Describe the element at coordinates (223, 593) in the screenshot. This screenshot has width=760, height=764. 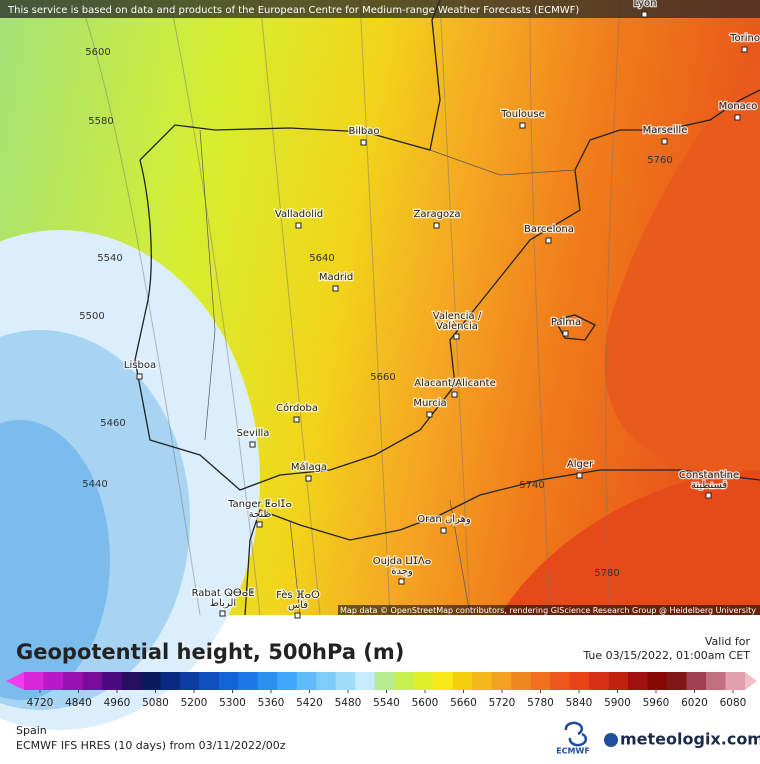
I see `city-label: Rabat ⵕⴱⴰⵟ` at that location.